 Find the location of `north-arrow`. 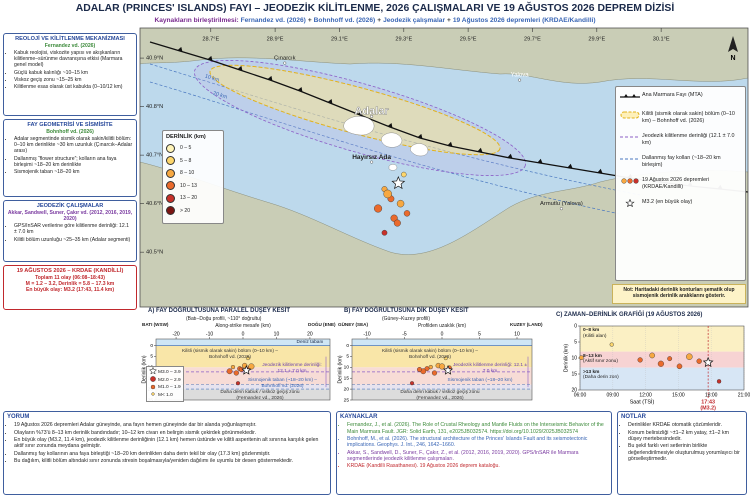

north-arrow is located at coordinates (733, 44).